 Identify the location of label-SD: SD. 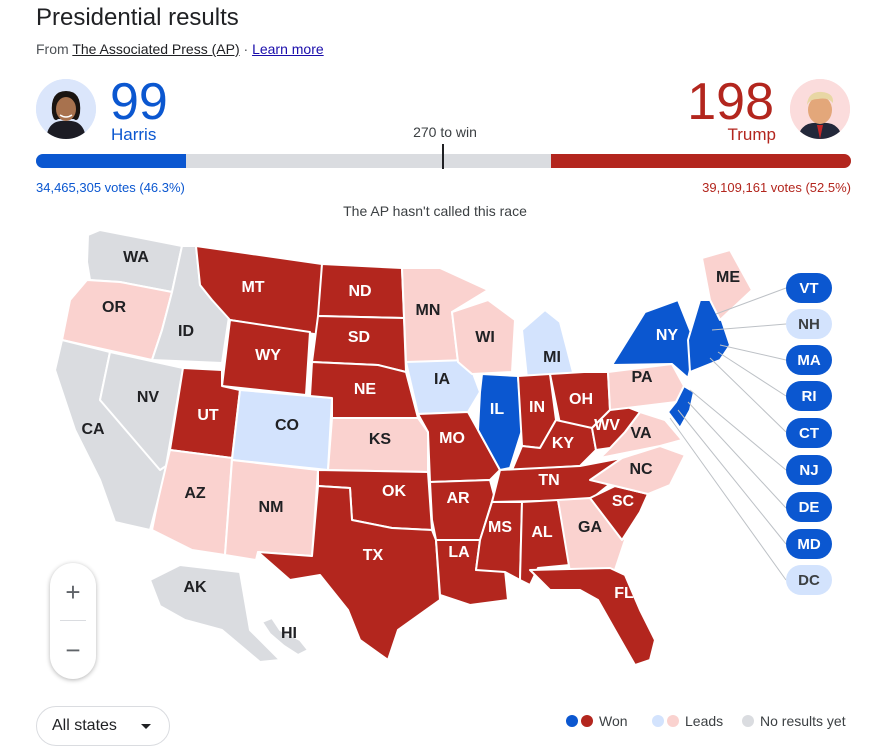
(359, 337).